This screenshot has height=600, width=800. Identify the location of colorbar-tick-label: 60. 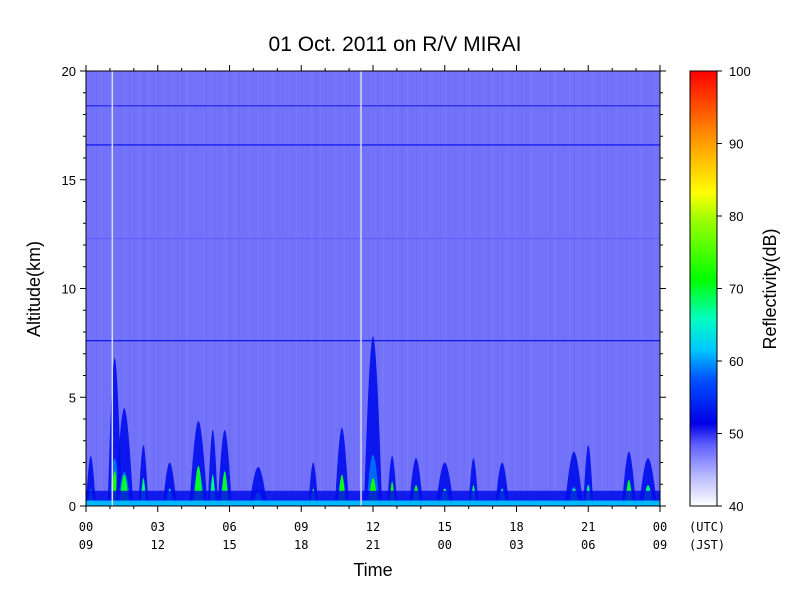
(736, 361).